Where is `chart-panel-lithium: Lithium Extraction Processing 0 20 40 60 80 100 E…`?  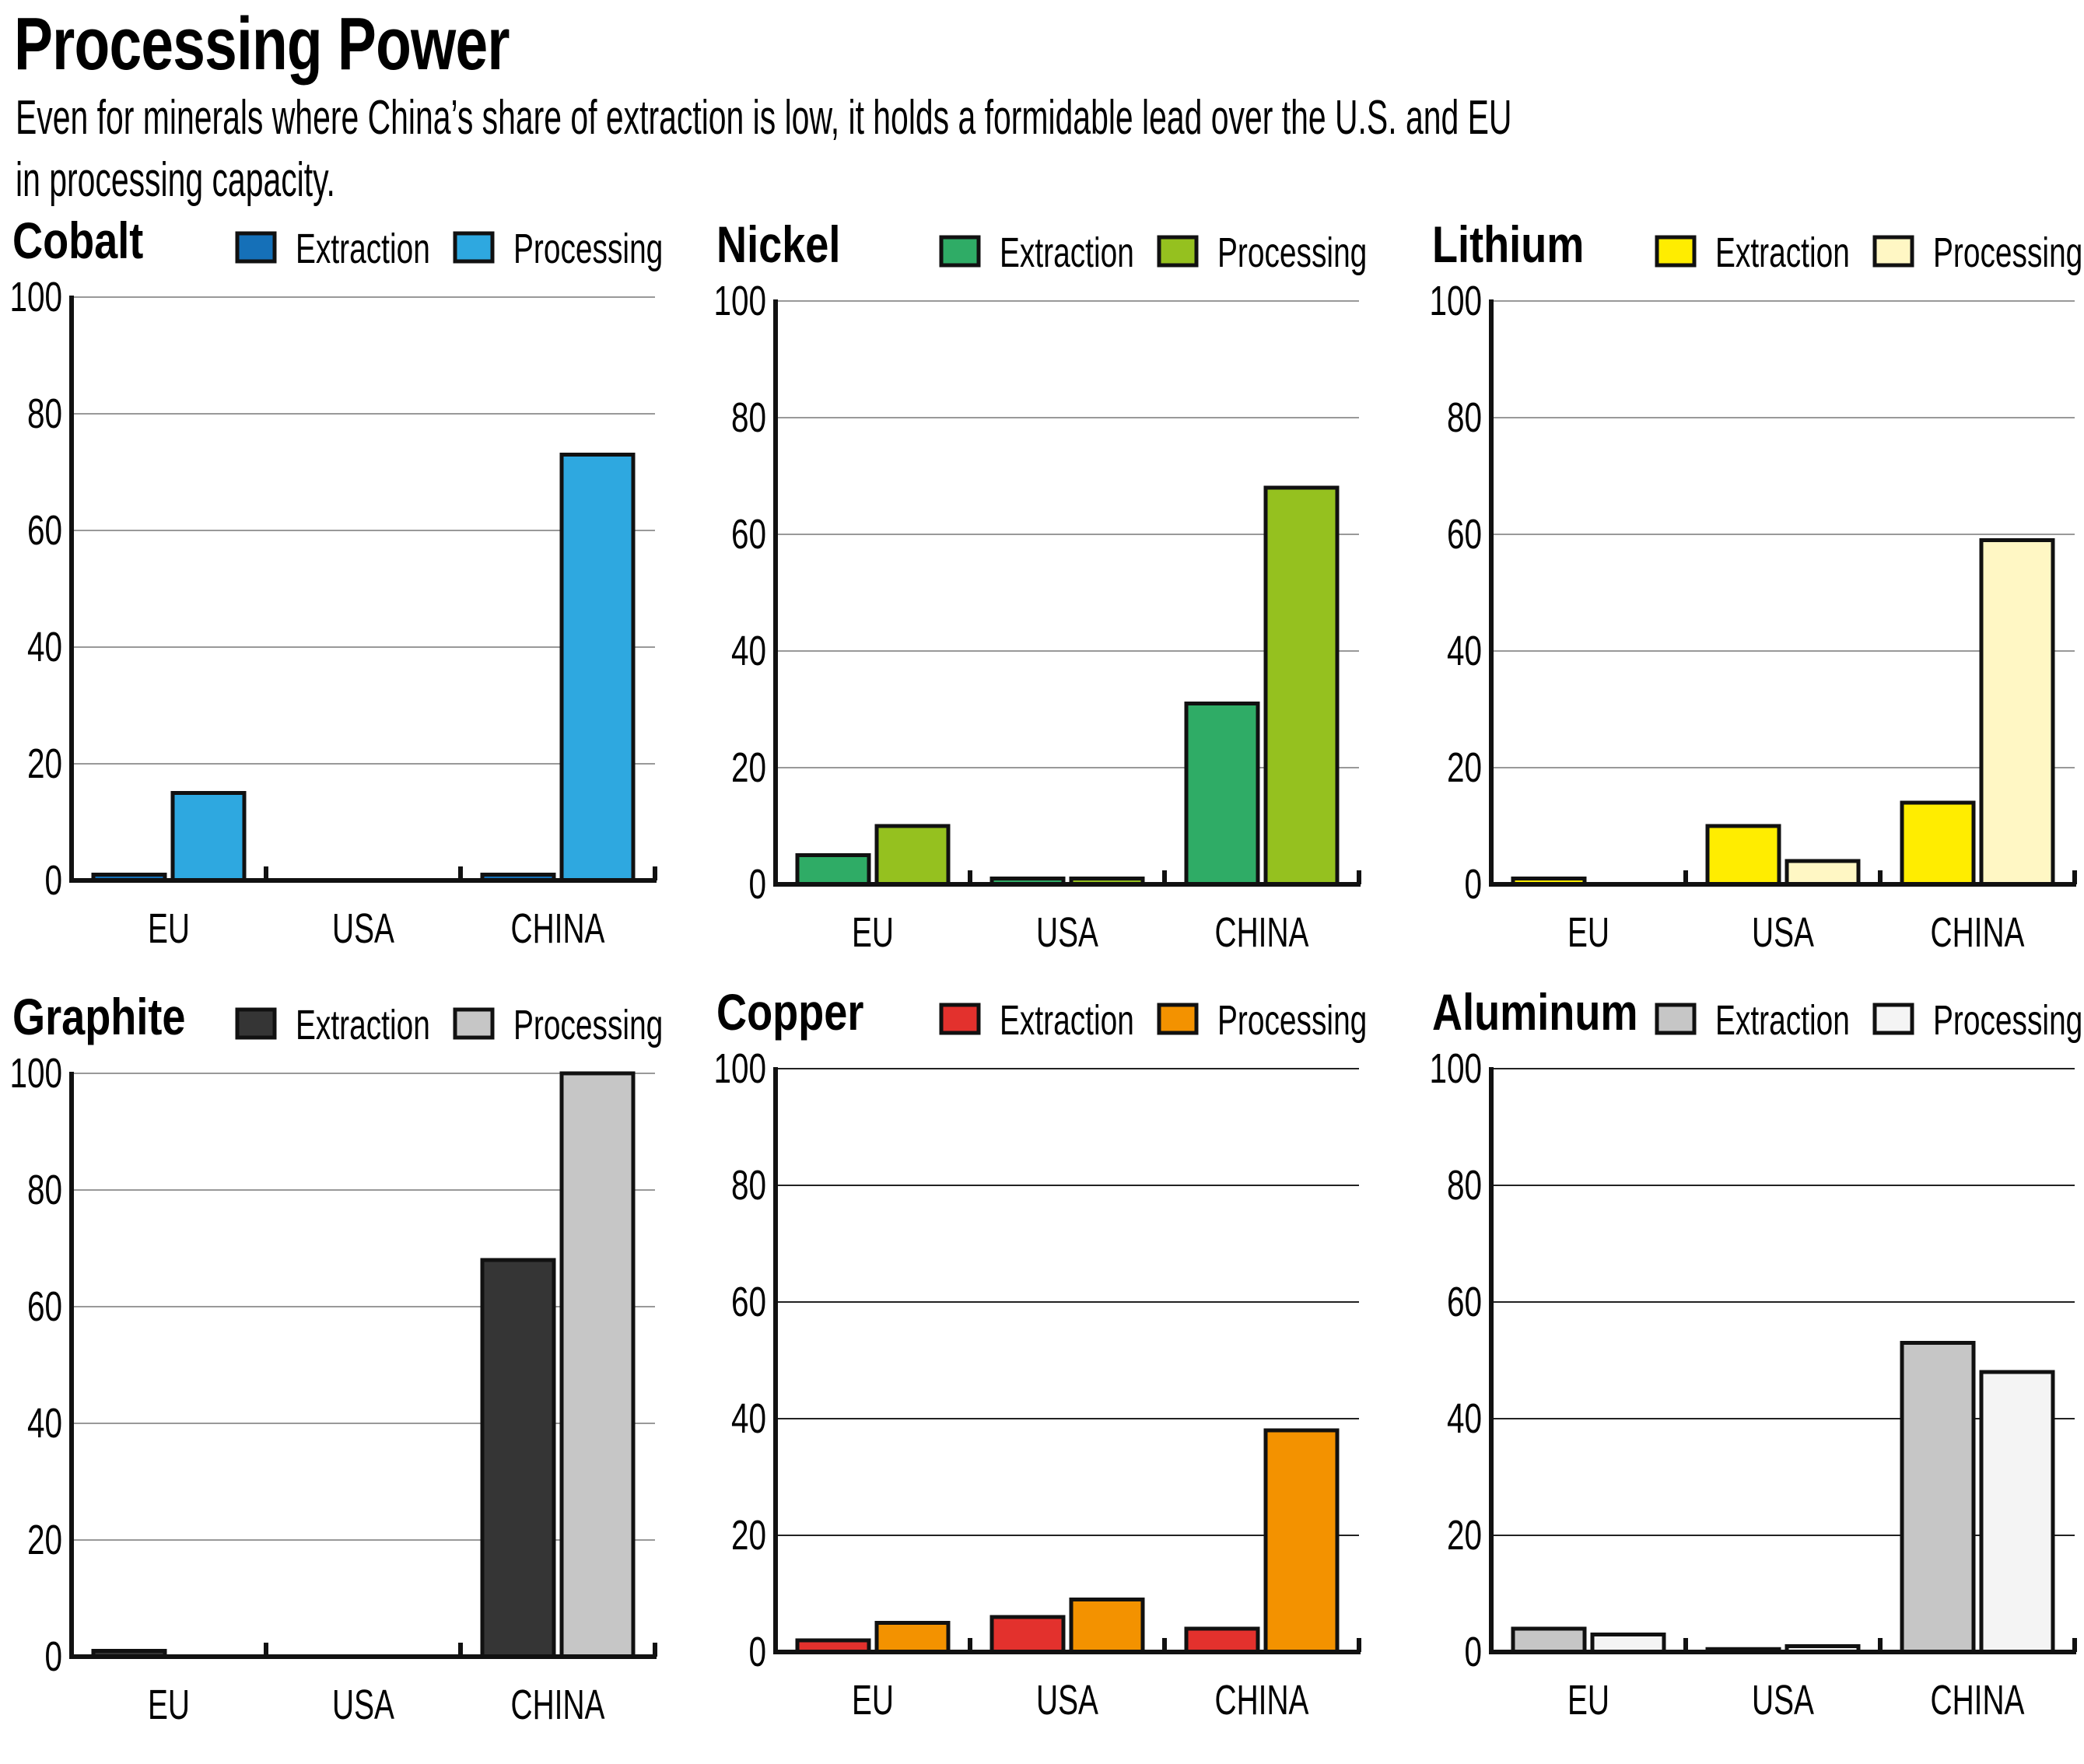 chart-panel-lithium: Lithium Extraction Processing 0 20 40 60 80 100 E… is located at coordinates (1752, 603).